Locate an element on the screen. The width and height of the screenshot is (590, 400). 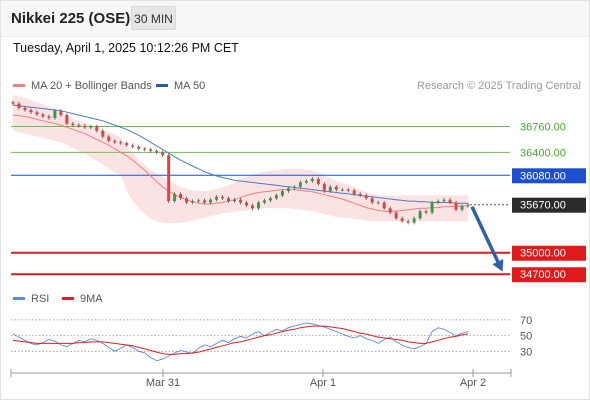
legend-ma20-label: MA 20 + Bollinger Bands is located at coordinates (91, 86).